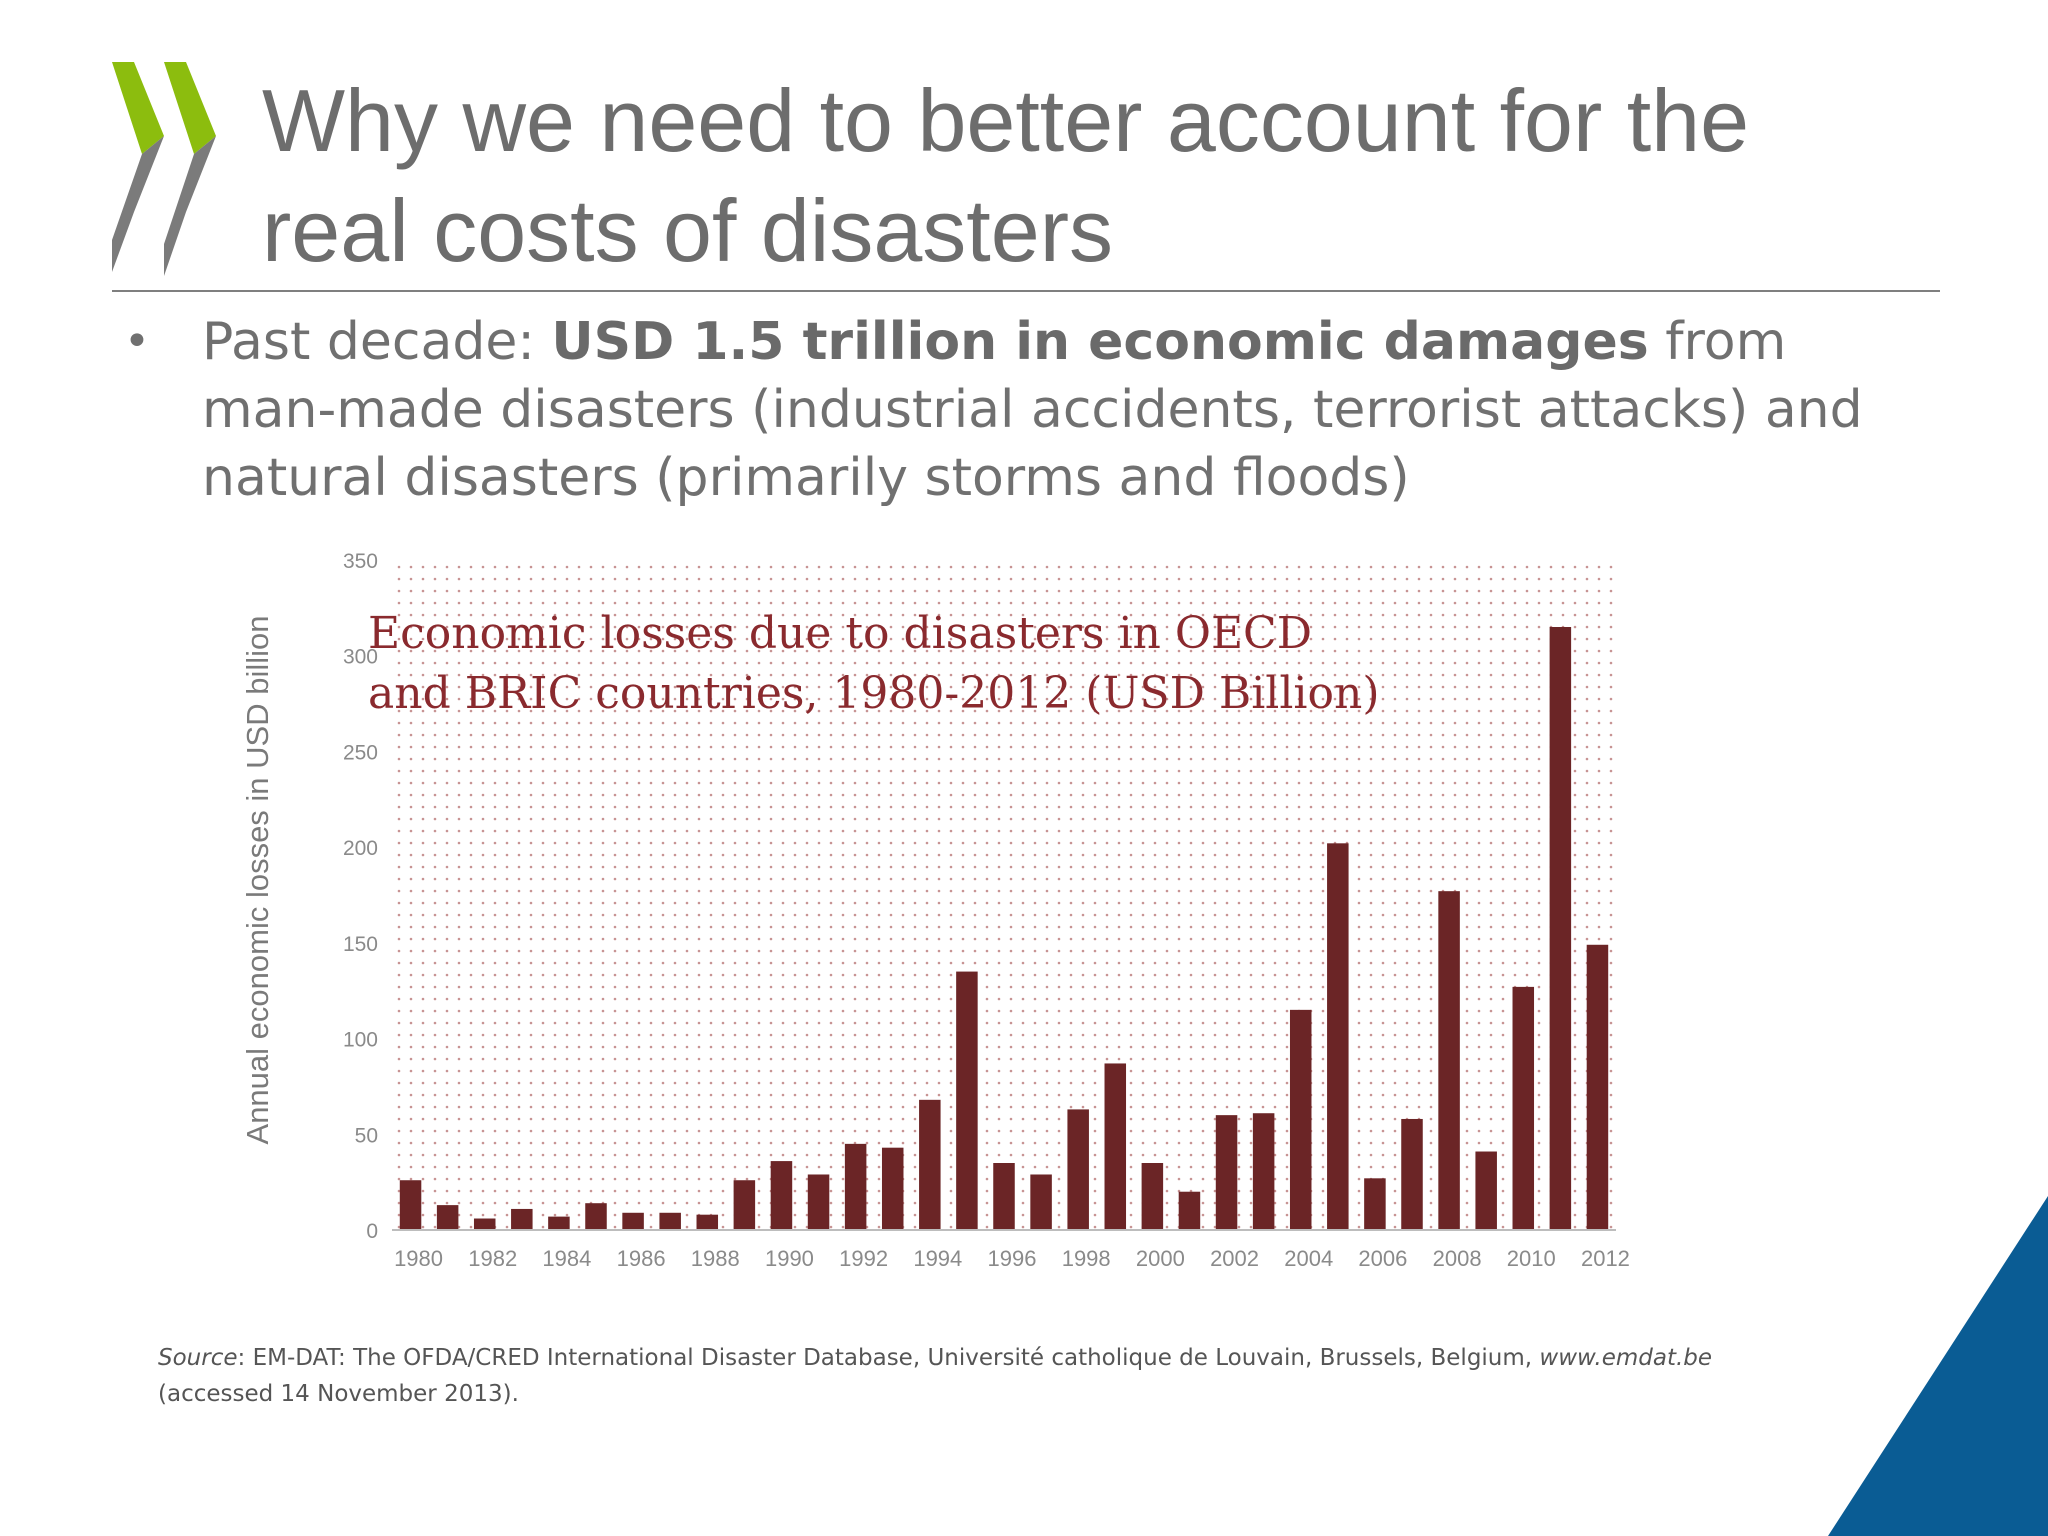 This screenshot has height=1536, width=2048. What do you see at coordinates (1226, 1172) in the screenshot?
I see `bar-2002` at bounding box center [1226, 1172].